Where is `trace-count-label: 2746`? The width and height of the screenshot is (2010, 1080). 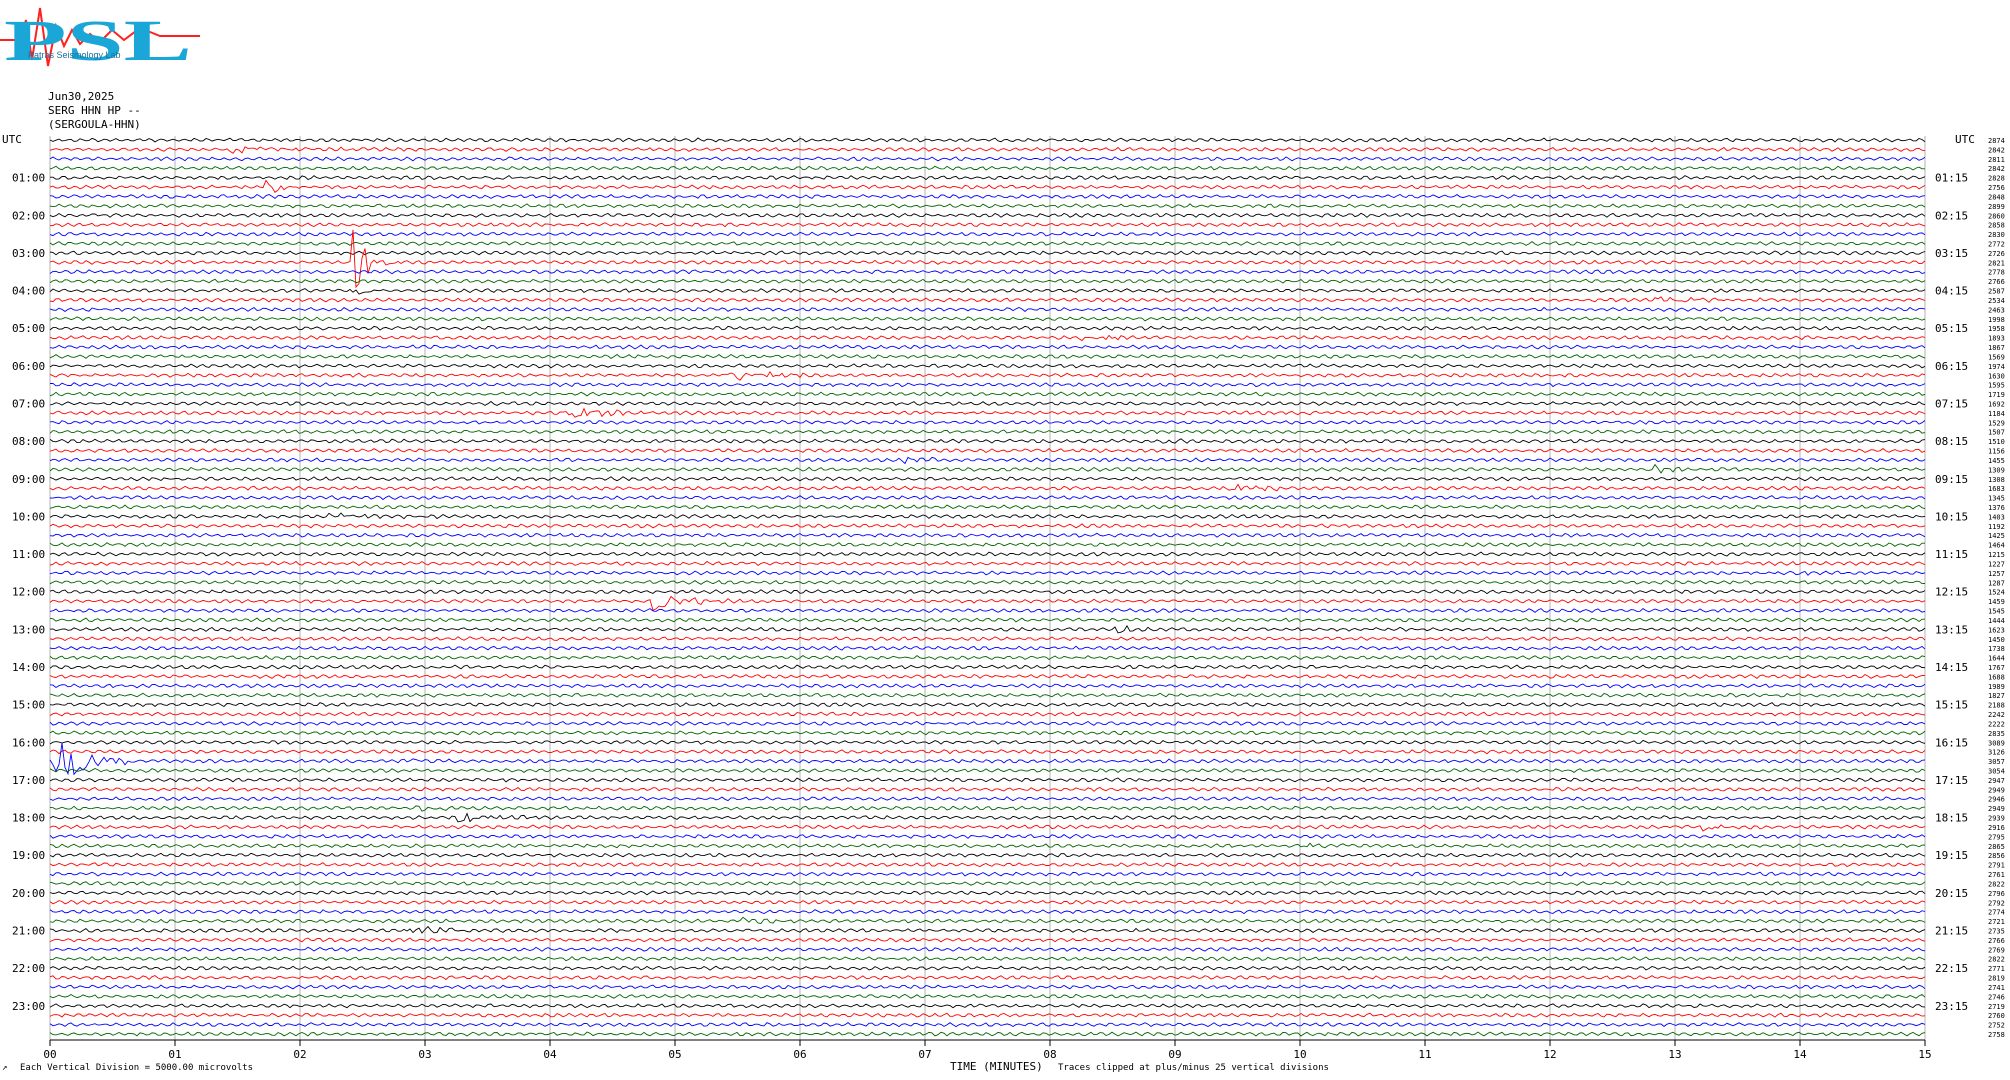 trace-count-label: 2746 is located at coordinates (1996, 997).